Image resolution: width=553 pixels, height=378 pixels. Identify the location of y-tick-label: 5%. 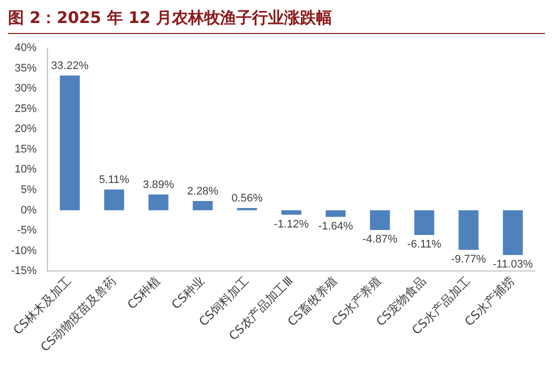
(28, 190).